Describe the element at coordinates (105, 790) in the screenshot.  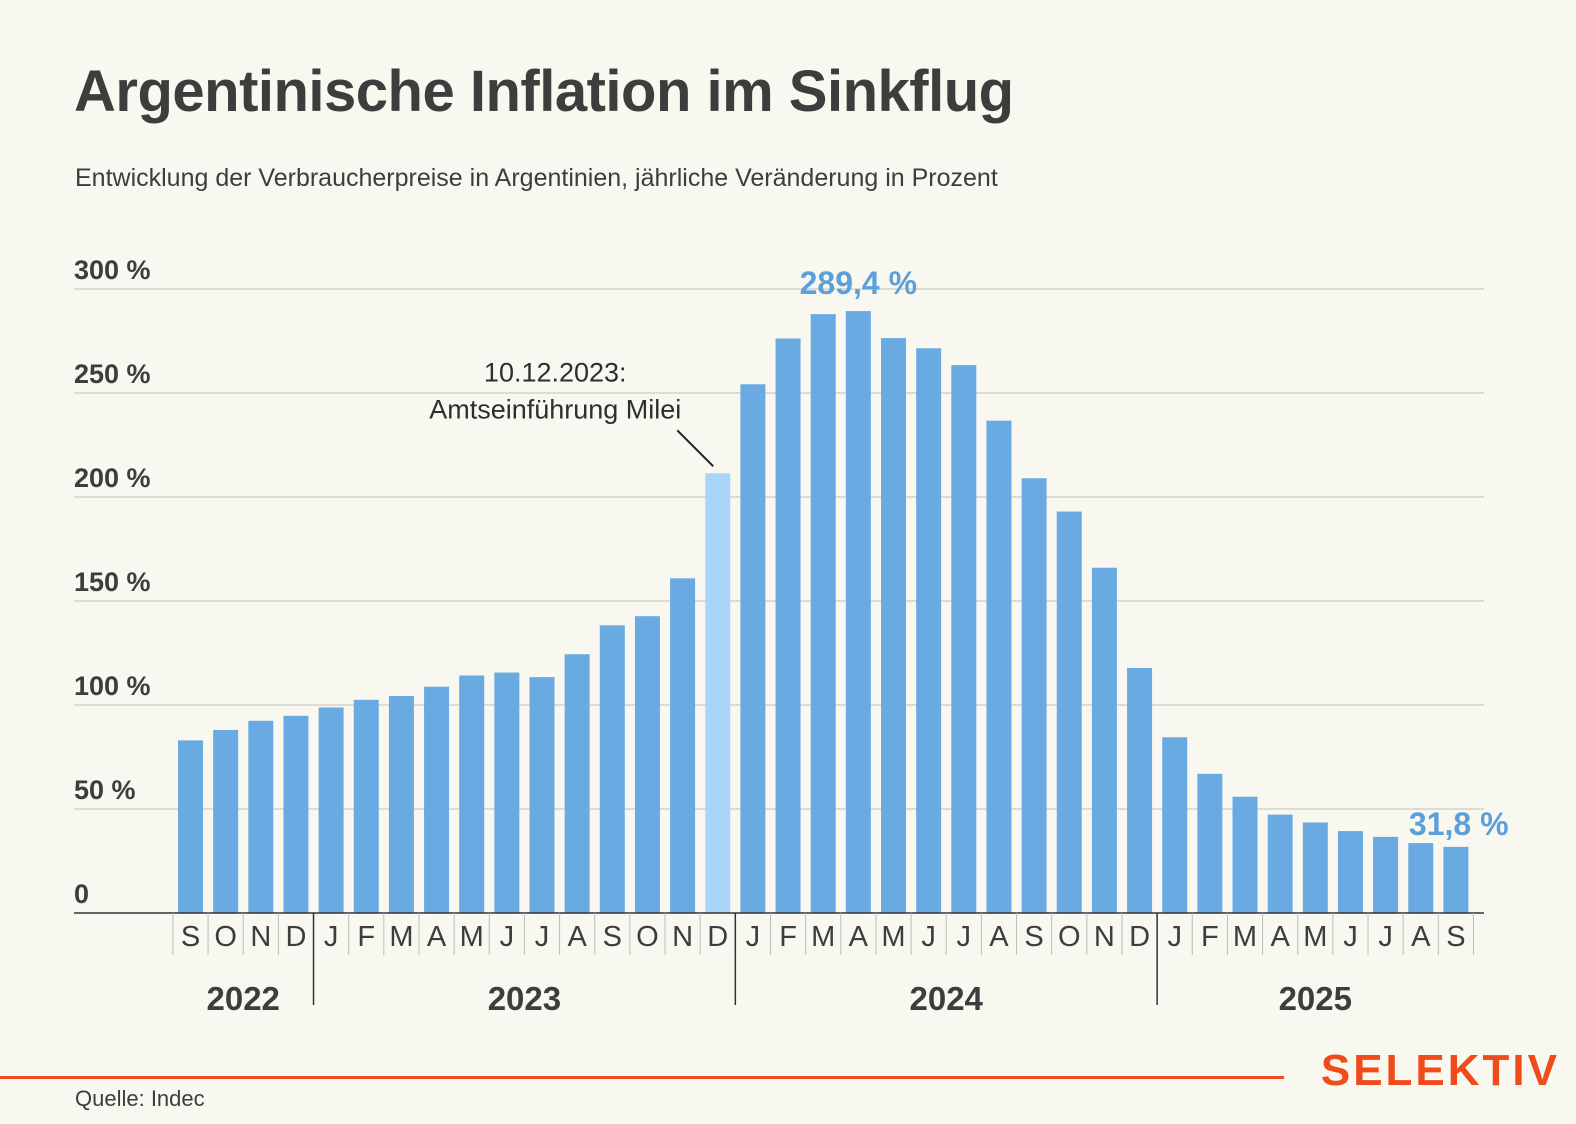
I see `y-tick-label: 50 %` at that location.